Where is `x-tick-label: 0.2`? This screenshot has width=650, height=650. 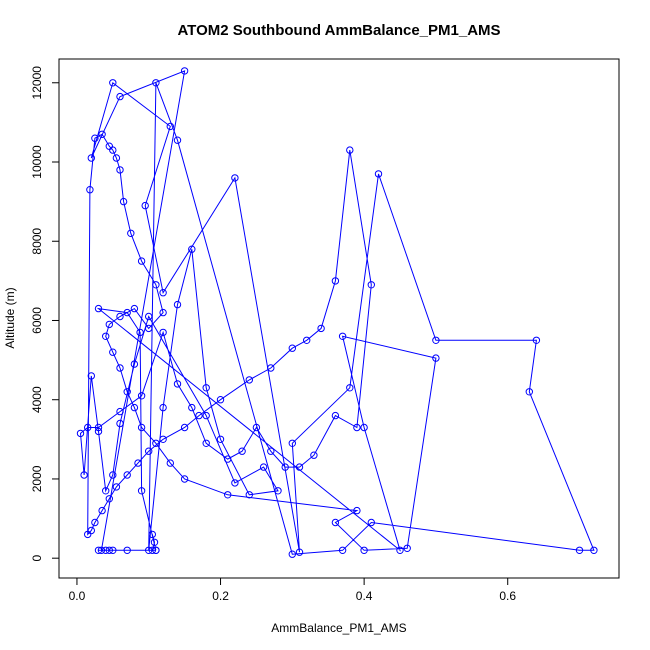
x-tick-label: 0.2 is located at coordinates (220, 596).